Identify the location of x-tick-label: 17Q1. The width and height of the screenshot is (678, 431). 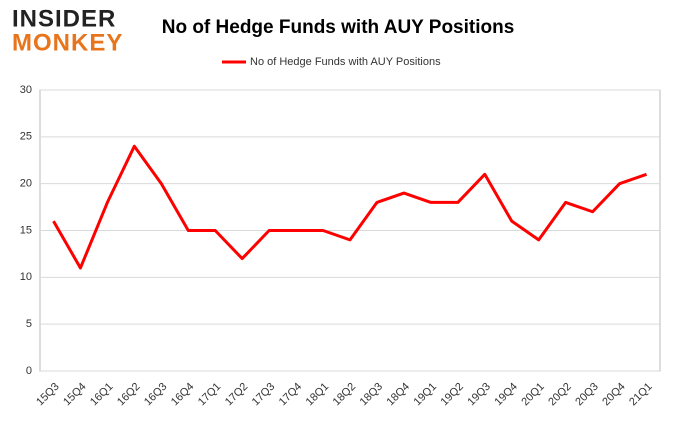
(210, 395).